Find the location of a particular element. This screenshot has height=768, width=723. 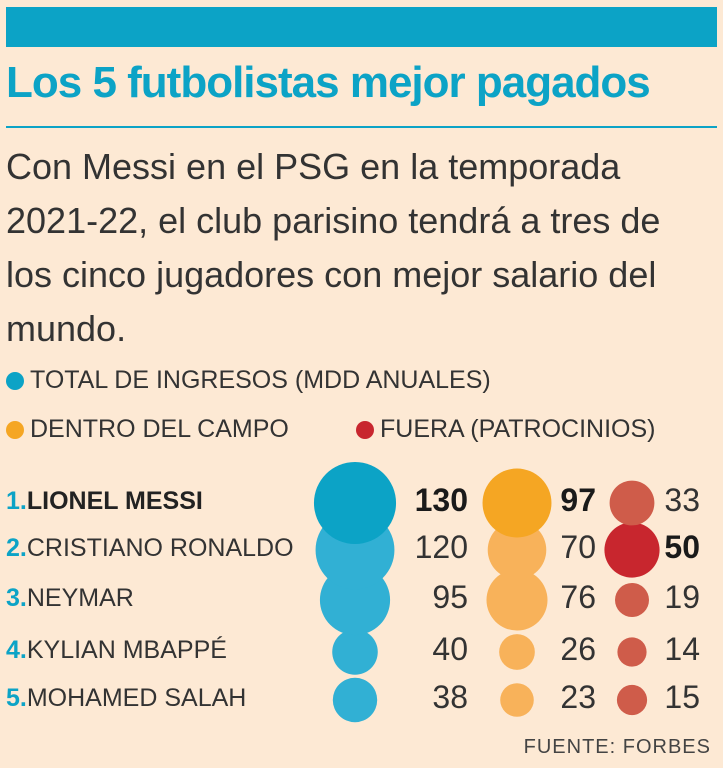

value-total-2: 120 is located at coordinates (441, 547).